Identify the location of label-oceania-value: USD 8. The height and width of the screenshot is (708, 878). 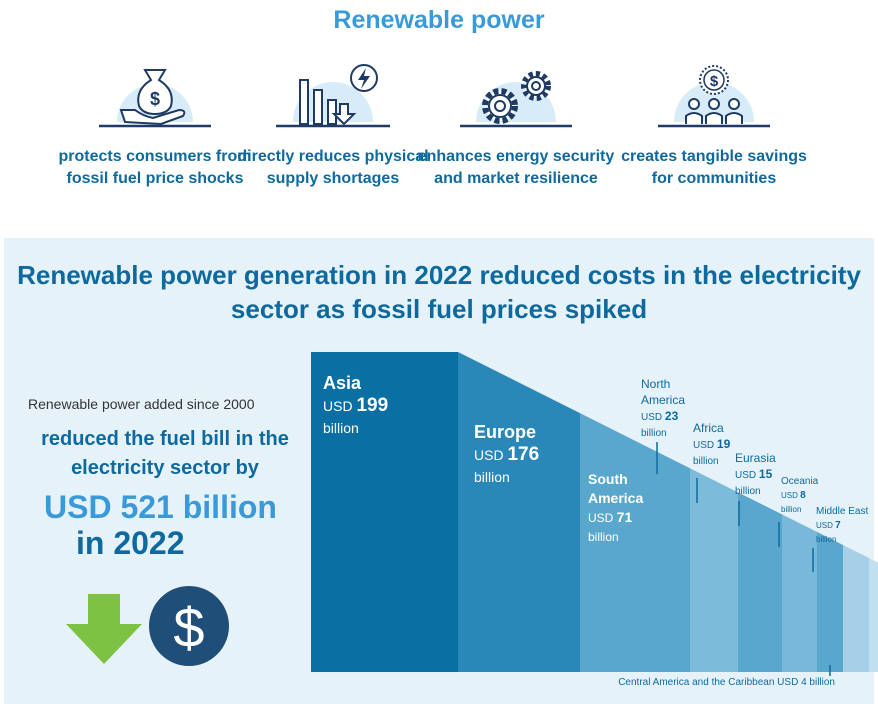
(793, 495).